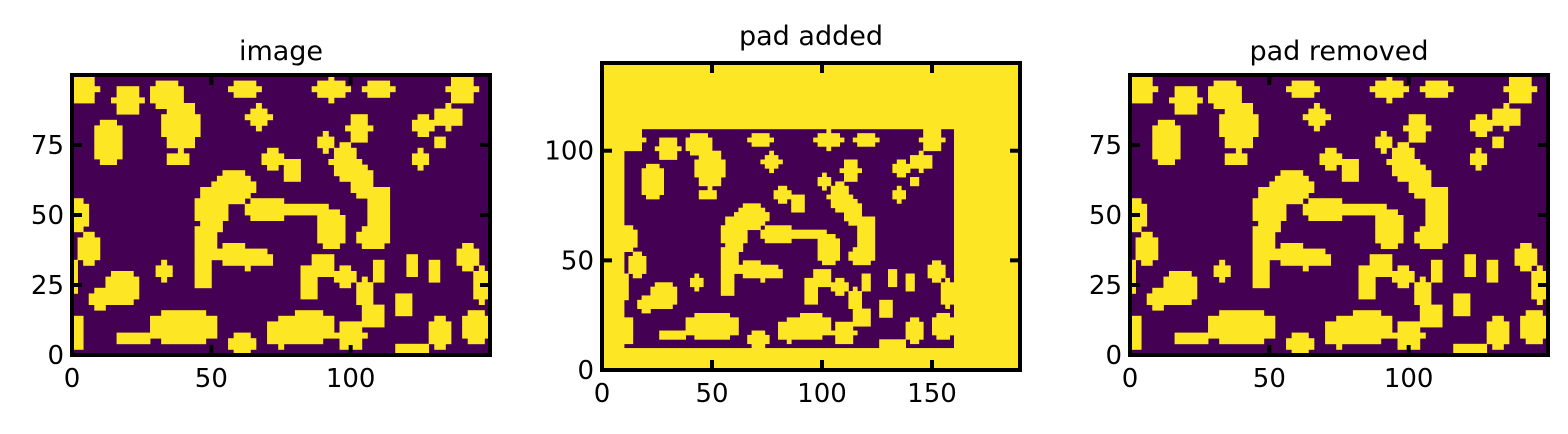 This screenshot has width=1568, height=434. I want to click on x-tick-label: 50, so click(211, 379).